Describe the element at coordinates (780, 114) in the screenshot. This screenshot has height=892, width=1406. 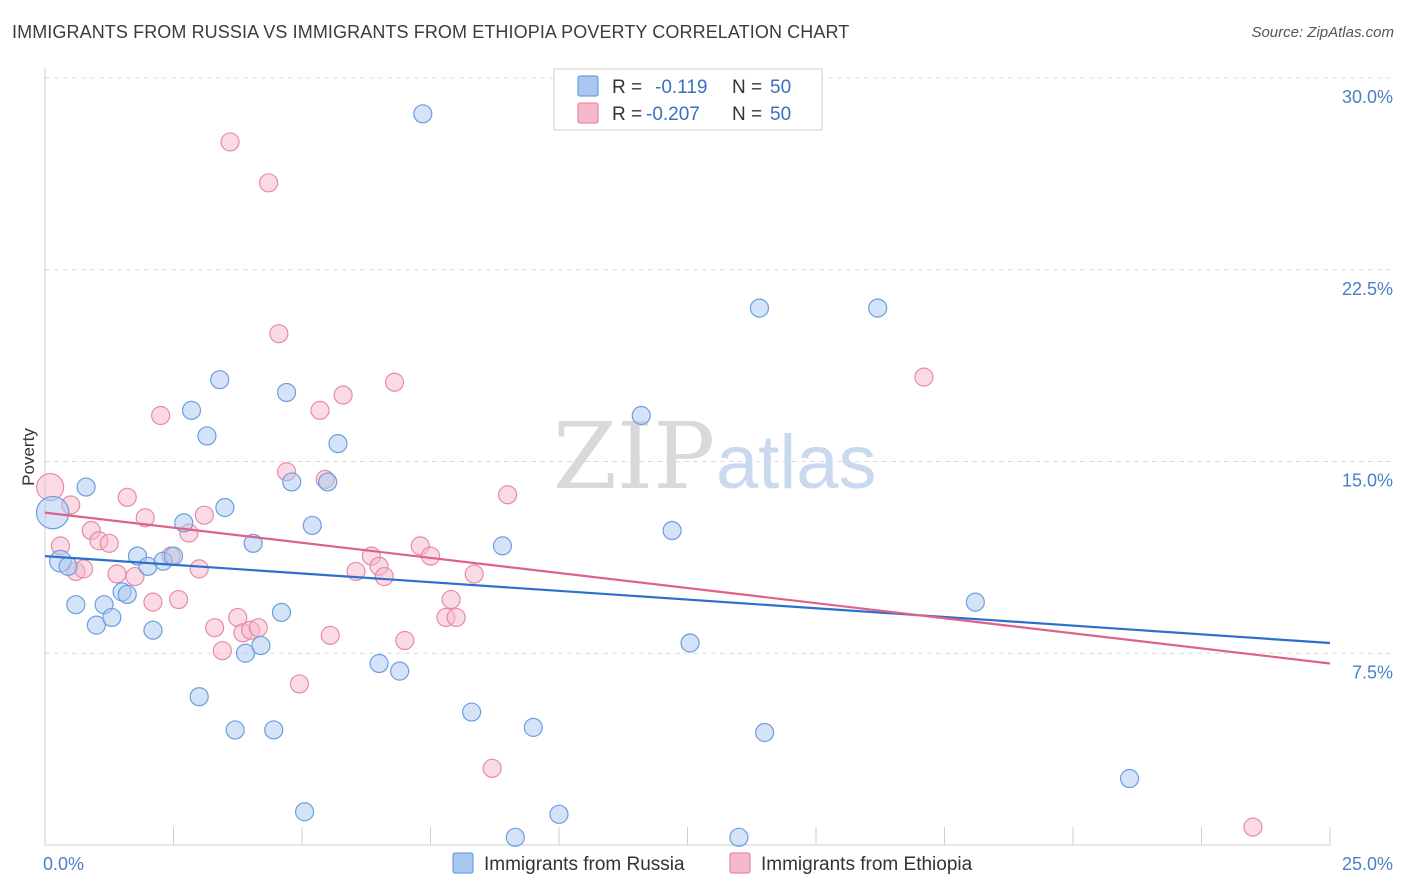
I see `legend-n-value-ethiopia: 50` at that location.